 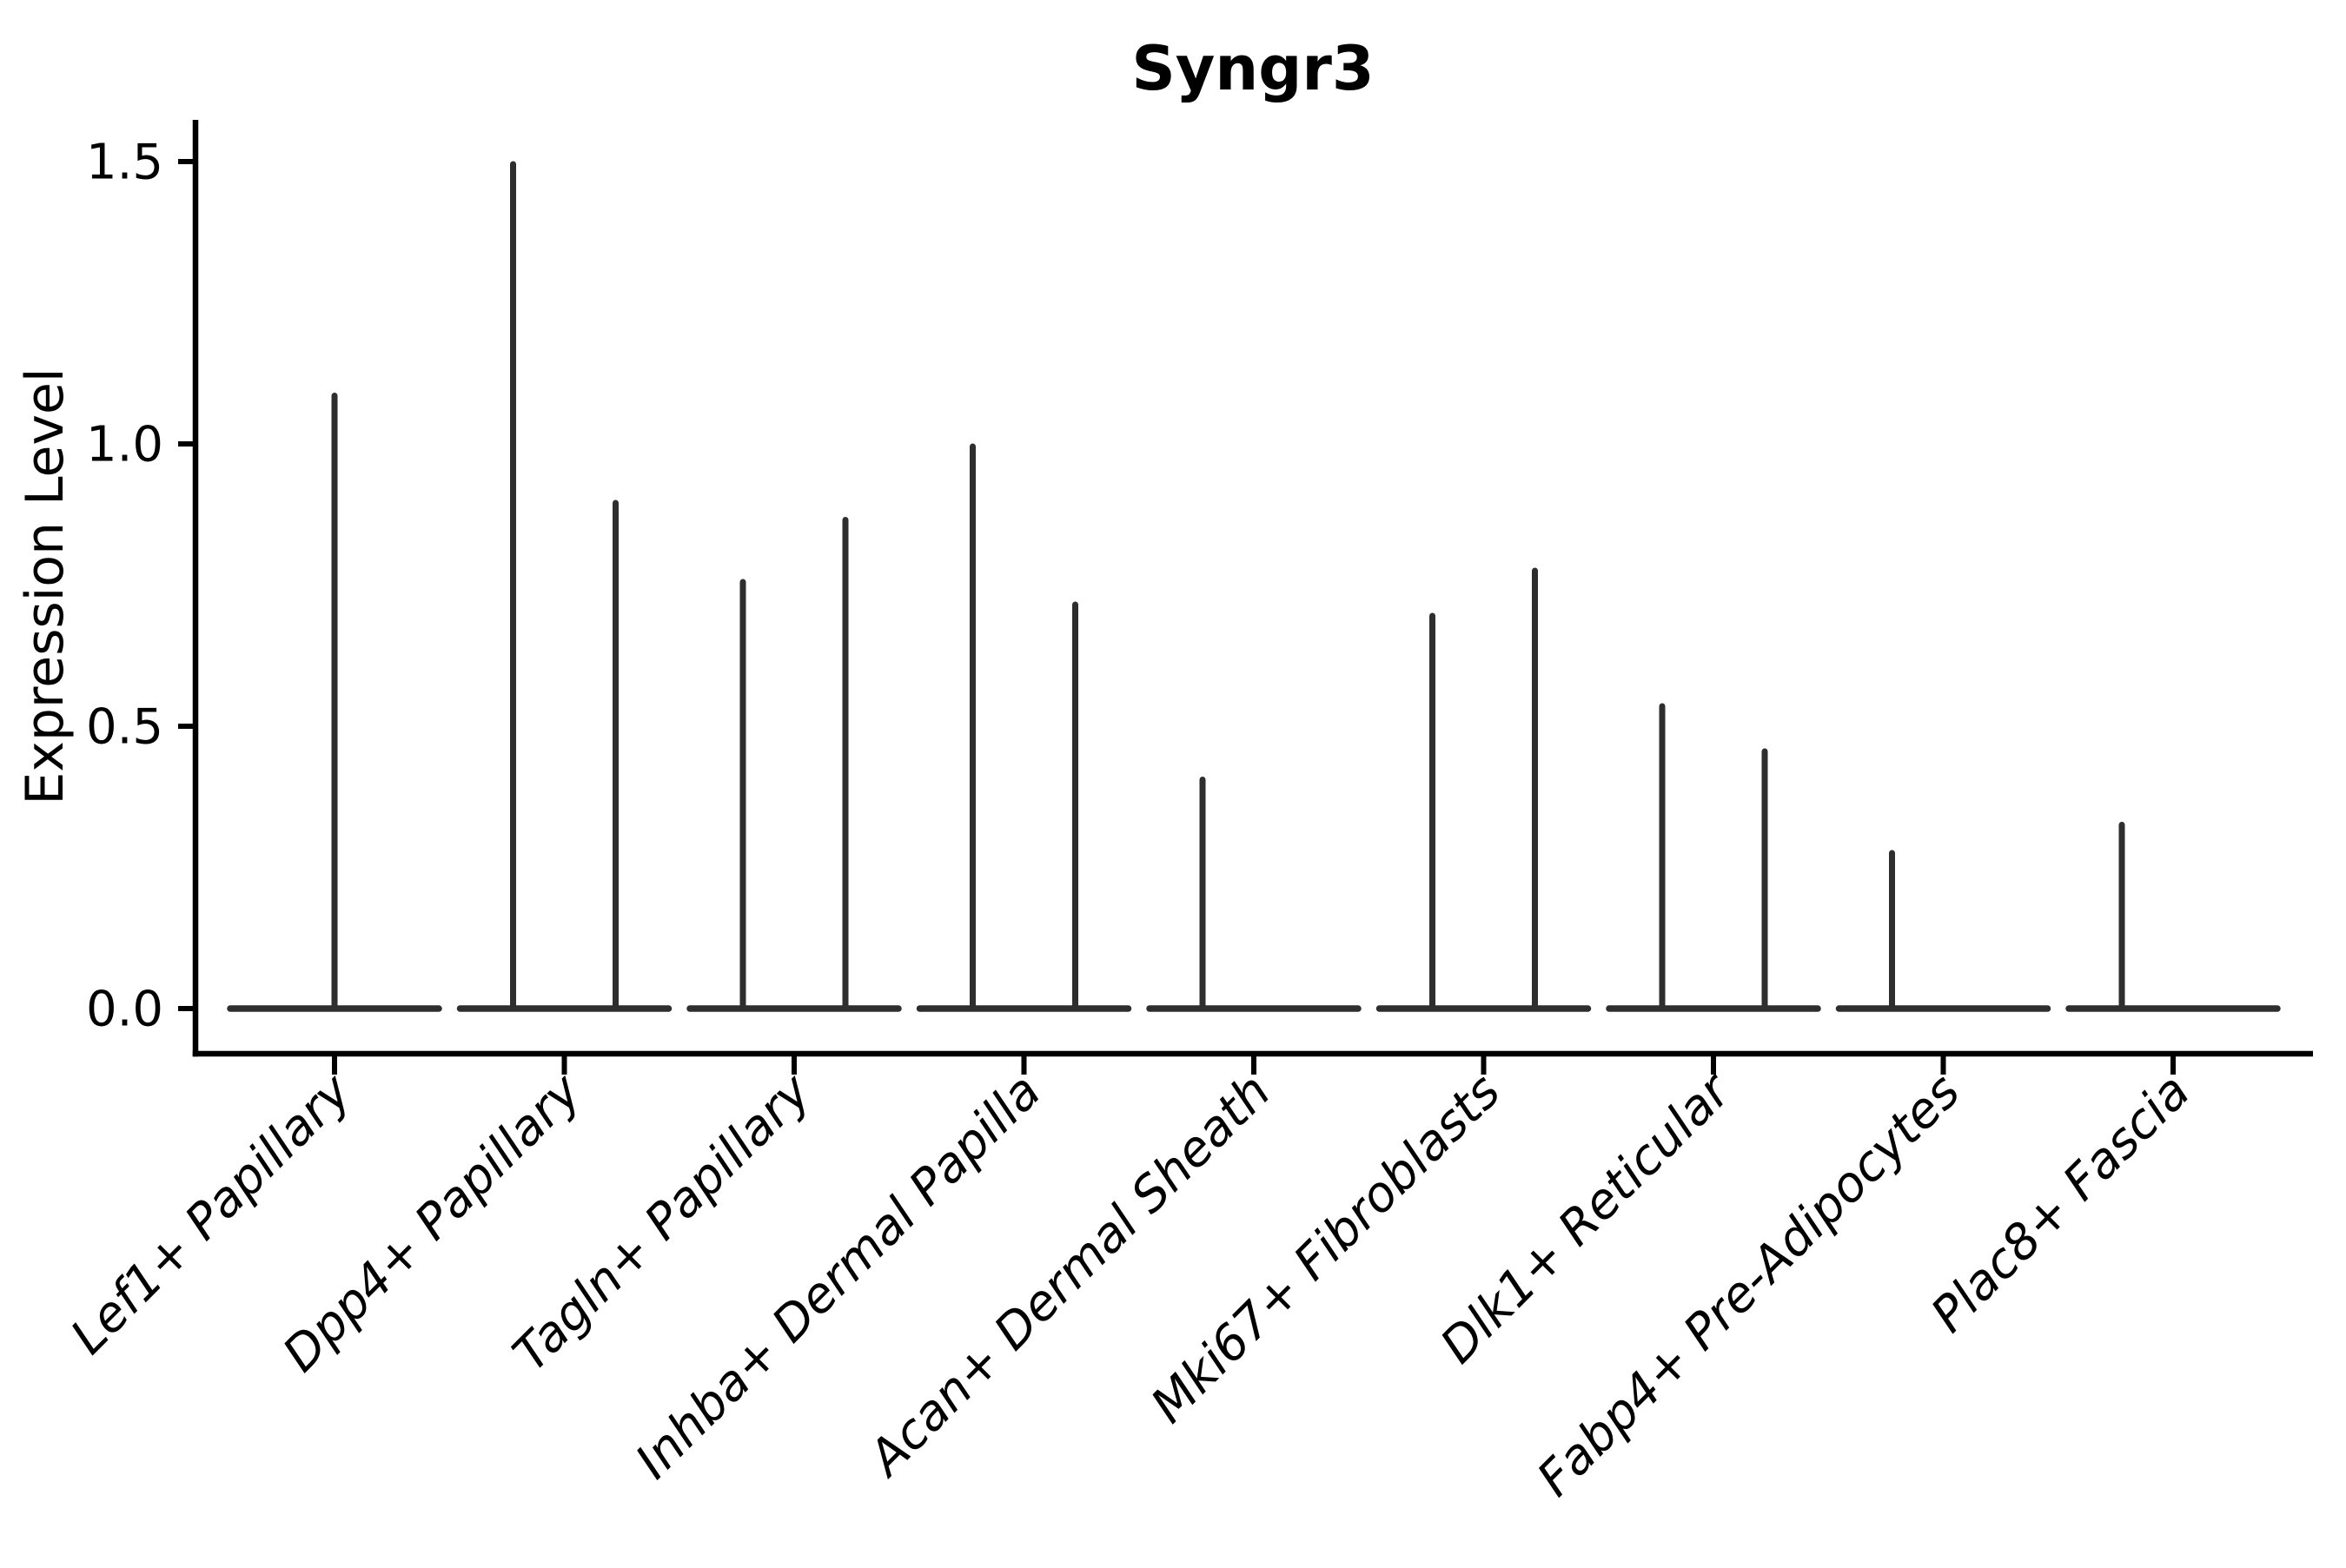 I want to click on y-tick-label: 1.0, so click(x=125, y=445).